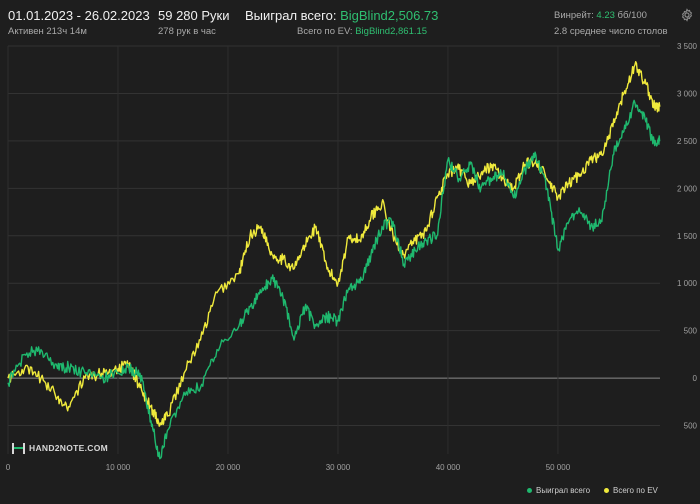 The width and height of the screenshot is (700, 504). I want to click on active-time: Активен 213ч 14м, so click(47, 31).